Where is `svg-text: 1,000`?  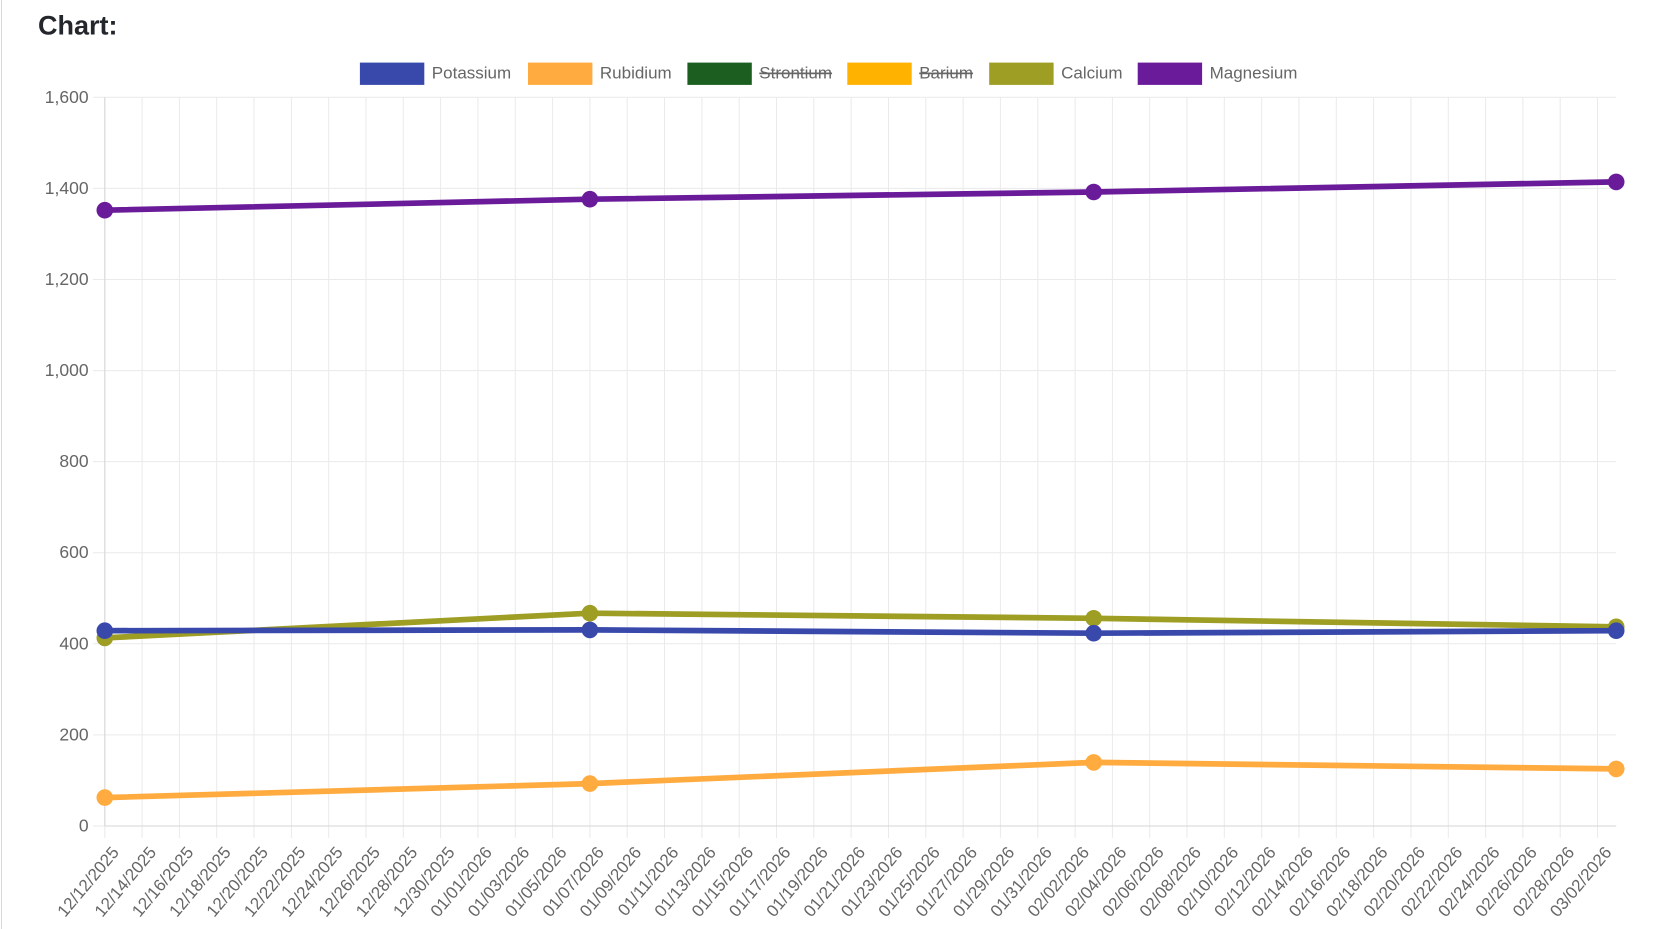
svg-text: 1,000 is located at coordinates (67, 370).